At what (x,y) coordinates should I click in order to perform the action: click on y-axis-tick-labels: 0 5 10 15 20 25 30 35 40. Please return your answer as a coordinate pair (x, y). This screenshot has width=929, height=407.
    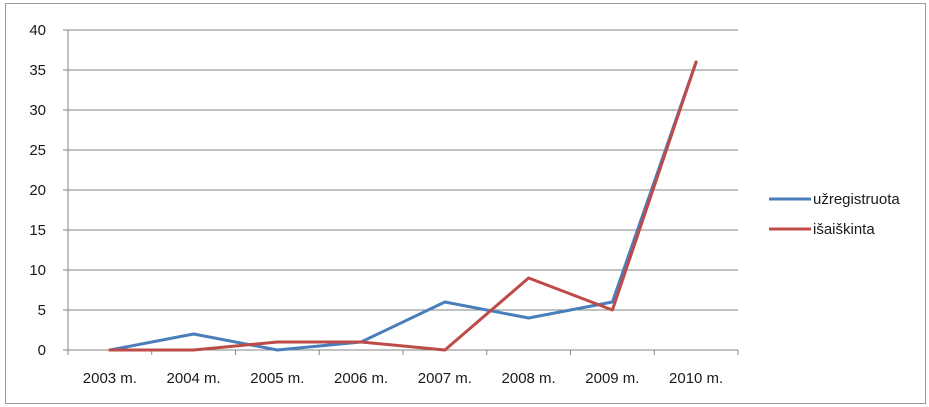
    Looking at the image, I should click on (37, 190).